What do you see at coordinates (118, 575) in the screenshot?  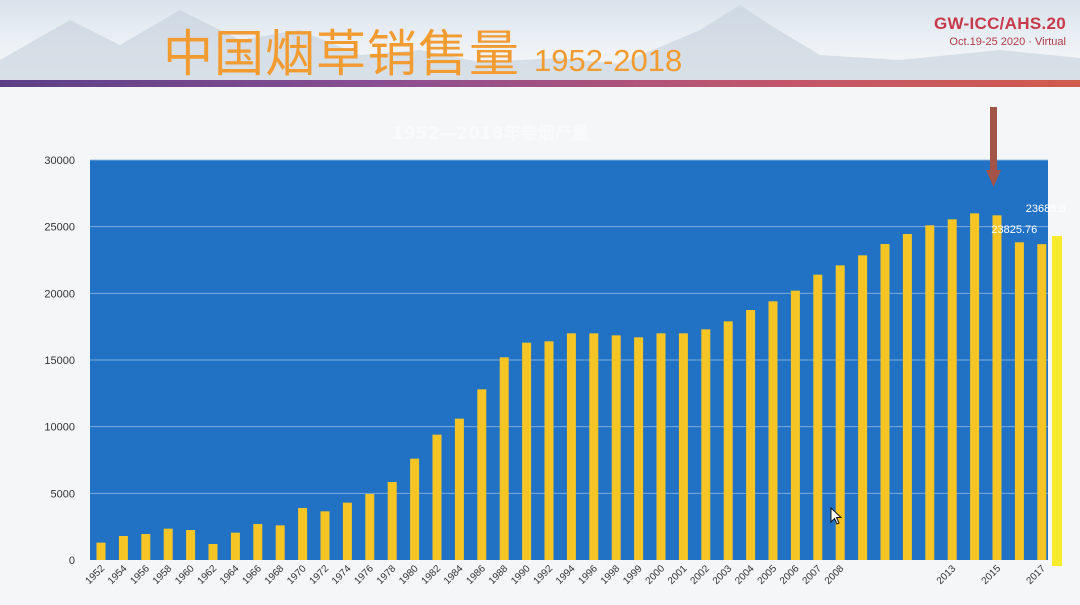 I see `x-tick-label: 1954` at bounding box center [118, 575].